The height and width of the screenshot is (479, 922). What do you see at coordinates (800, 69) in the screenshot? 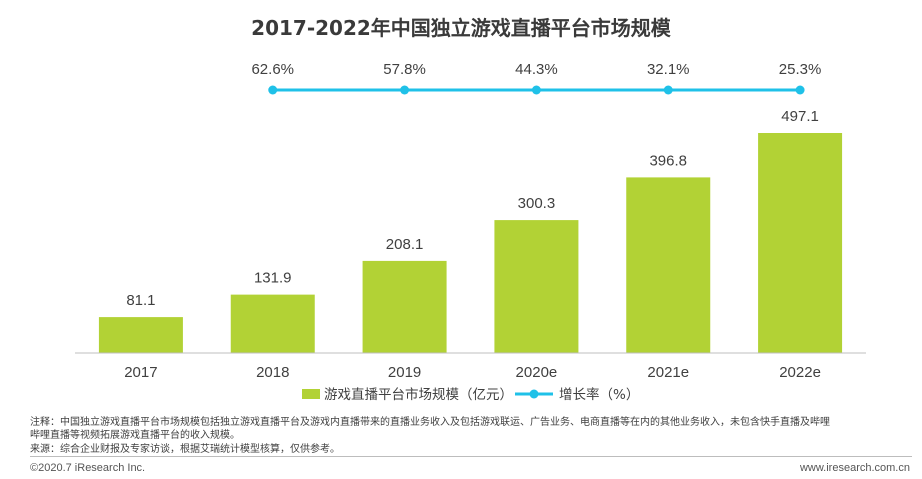
I see `growth-label-2022e: 25.3%` at bounding box center [800, 69].